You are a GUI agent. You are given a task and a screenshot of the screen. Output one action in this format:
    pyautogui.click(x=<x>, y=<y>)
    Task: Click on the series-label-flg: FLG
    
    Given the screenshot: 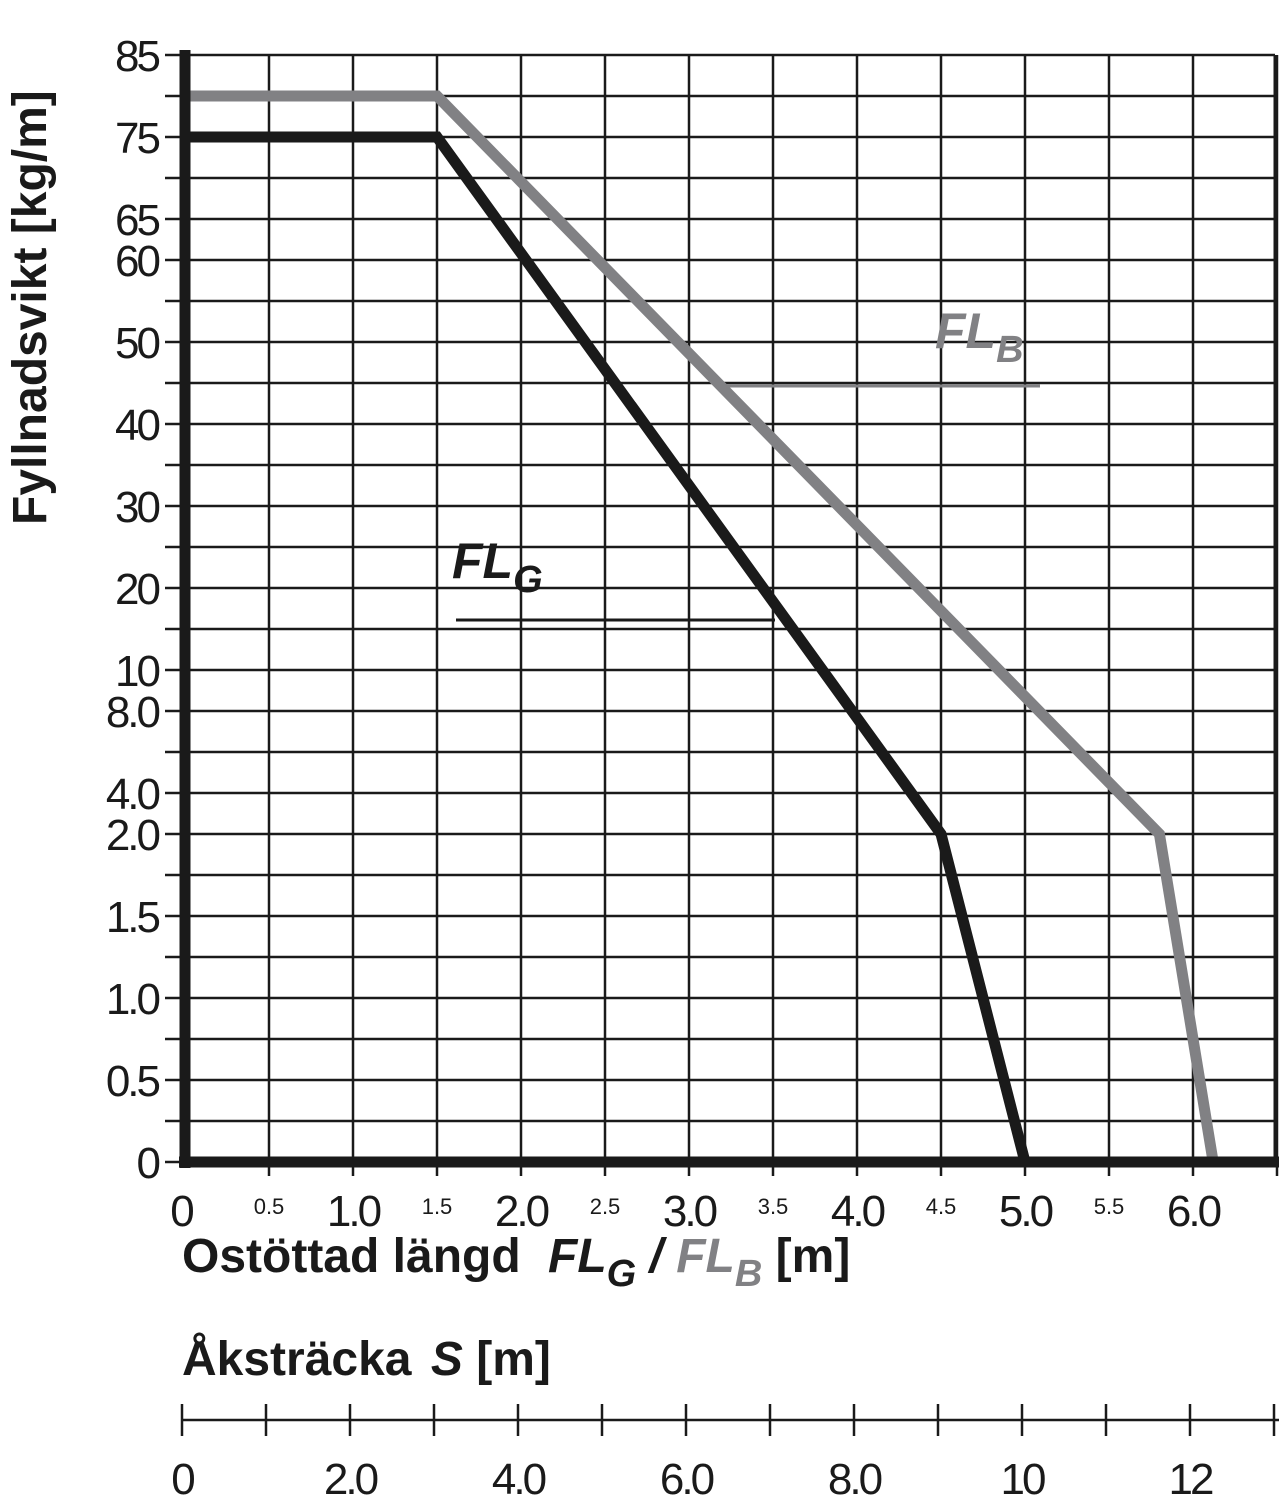 What is the action you would take?
    pyautogui.click(x=497, y=567)
    